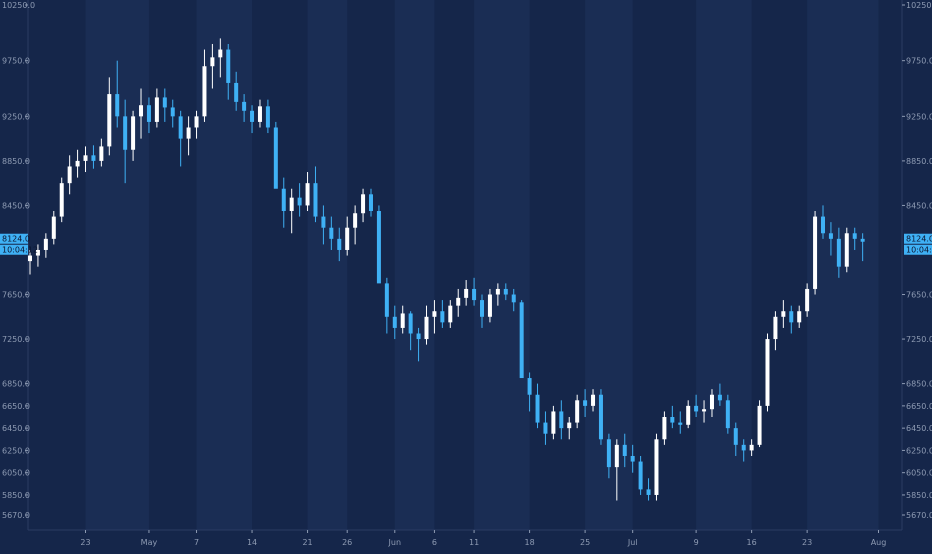 This screenshot has width=932, height=554. Describe the element at coordinates (14, 249) in the screenshot. I see `timer-tag-left` at that location.